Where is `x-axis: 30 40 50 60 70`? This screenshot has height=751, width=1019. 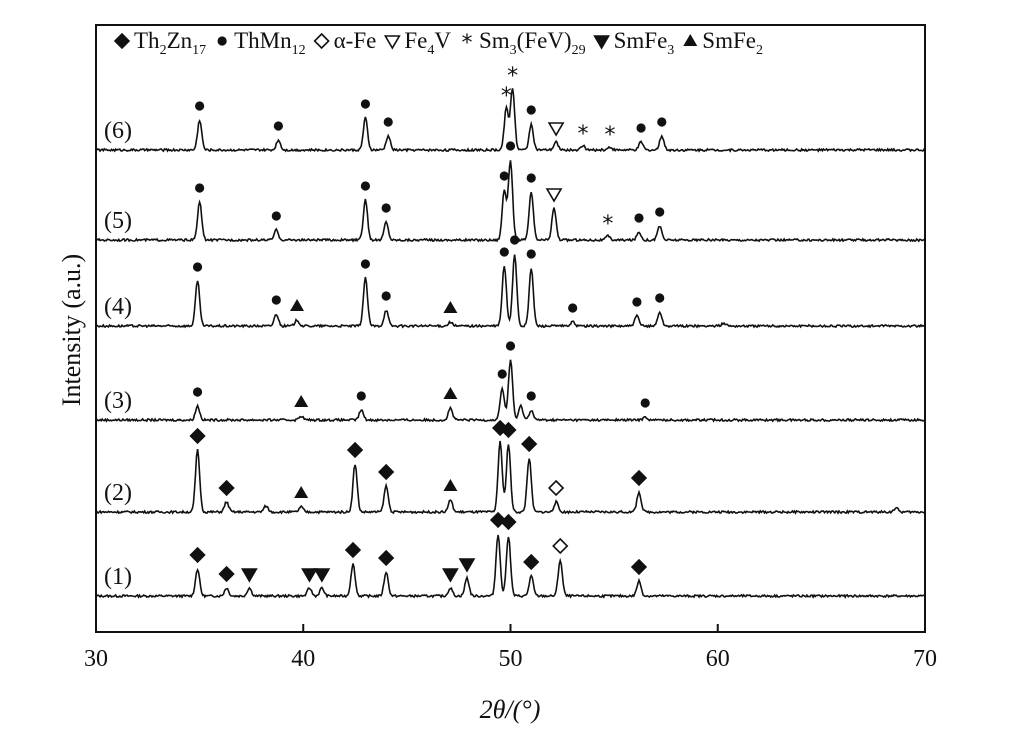
x-axis: 30 40 50 60 70 is located at coordinates (510, 648).